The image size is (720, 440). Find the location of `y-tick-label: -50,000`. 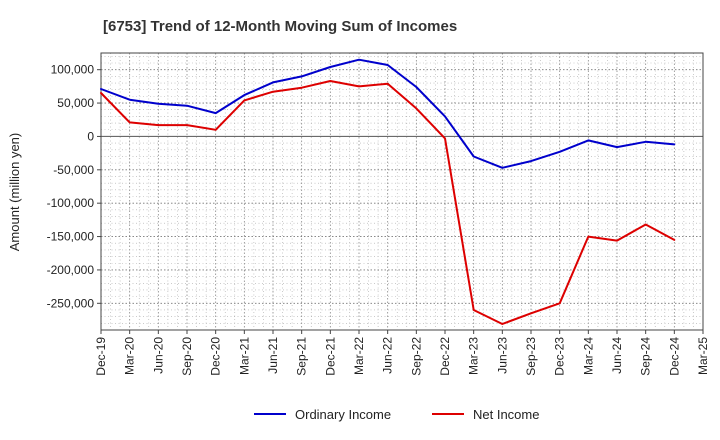

y-tick-label: -50,000 is located at coordinates (73, 170).